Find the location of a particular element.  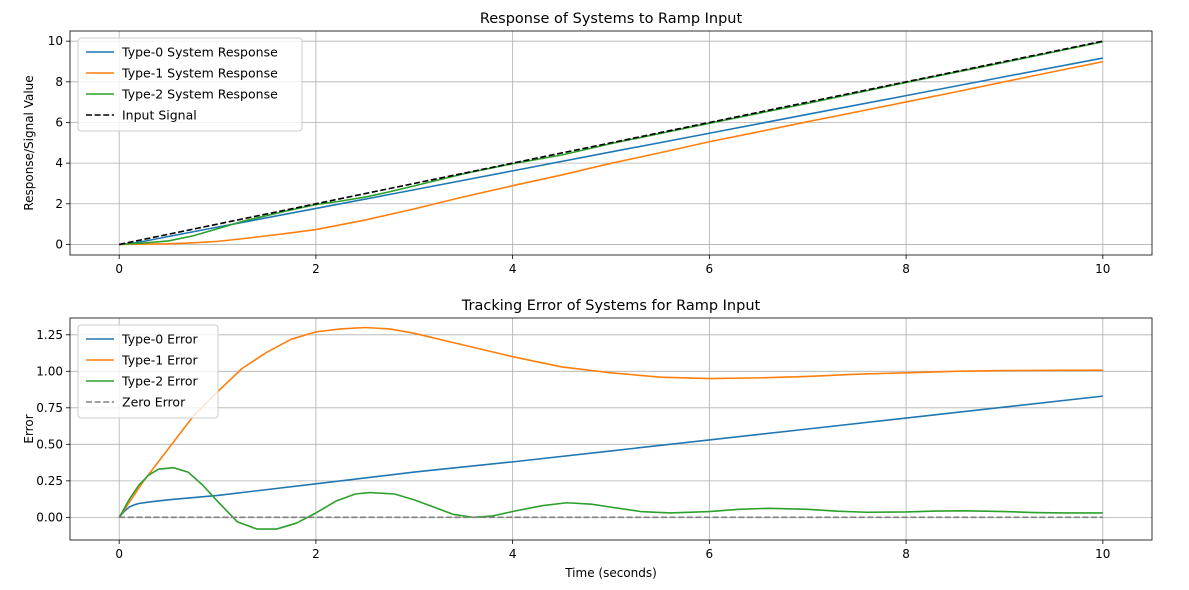

response-x-tick-label: 10 is located at coordinates (1102, 269).